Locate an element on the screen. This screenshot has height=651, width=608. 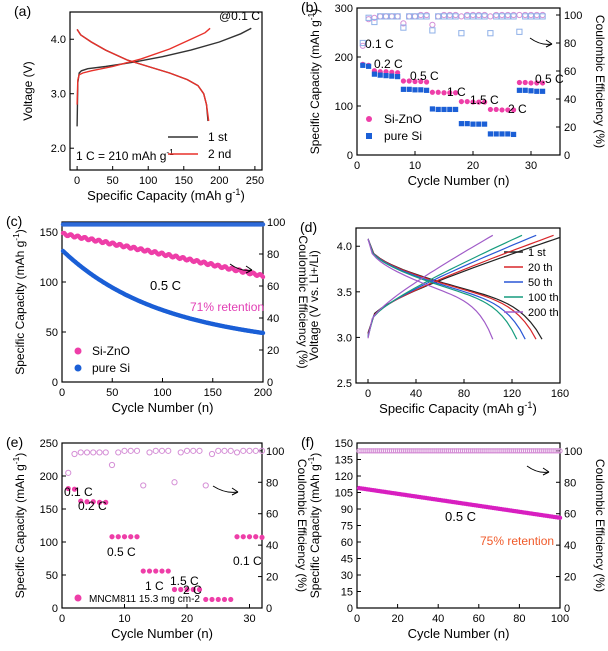
panel-b-legend-text: pure Si is located at coordinates (403, 136).